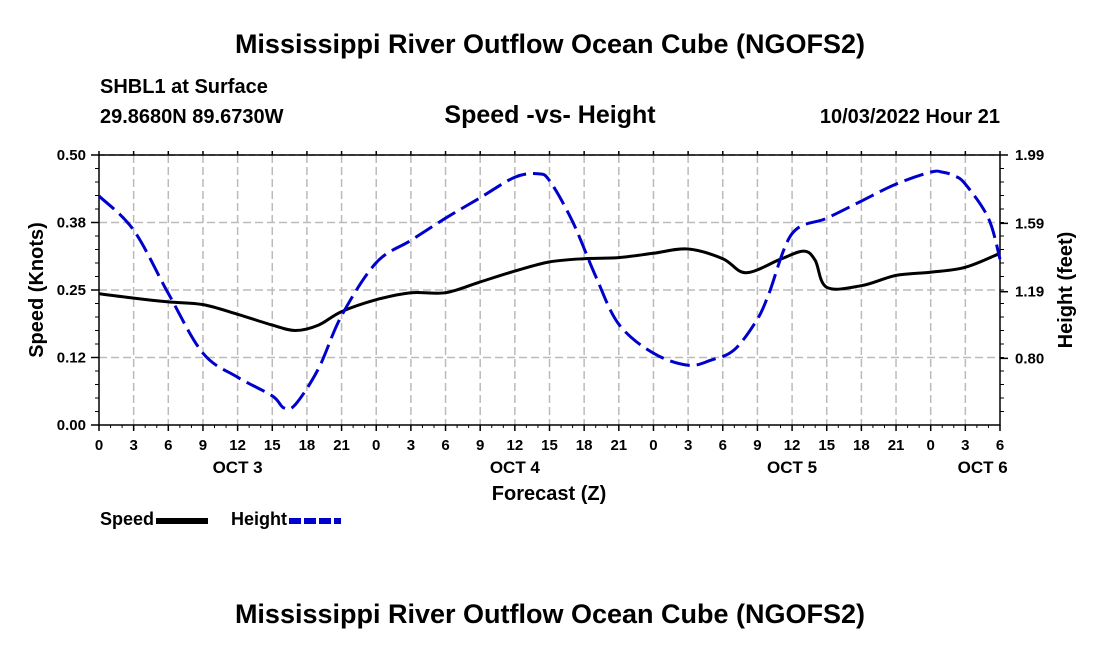  Describe the element at coordinates (549, 494) in the screenshot. I see `x-axis-title: Forecast (Z)` at that location.